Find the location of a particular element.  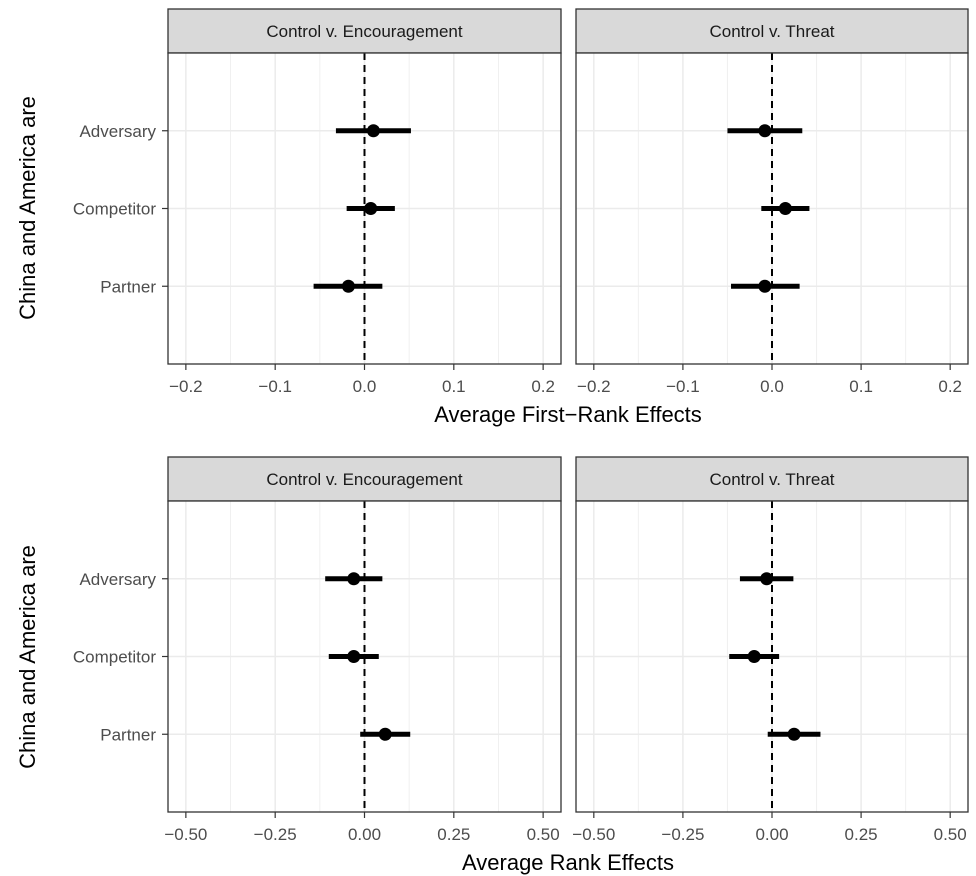

x-axis-title: Average Rank Effects is located at coordinates (568, 862).